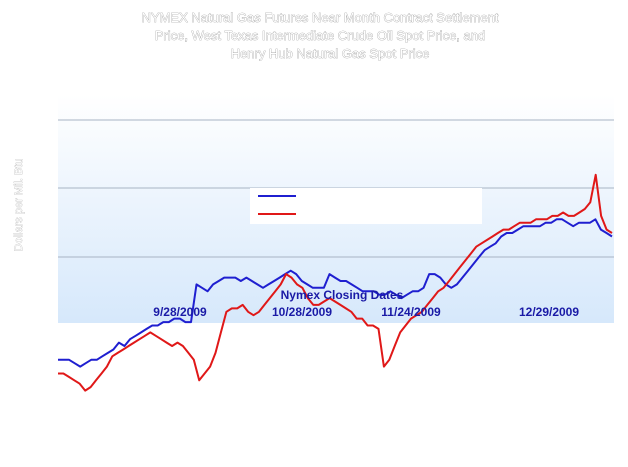 The image size is (628, 467). Describe the element at coordinates (302, 312) in the screenshot. I see `x-tick-label: 10/28/2009` at that location.